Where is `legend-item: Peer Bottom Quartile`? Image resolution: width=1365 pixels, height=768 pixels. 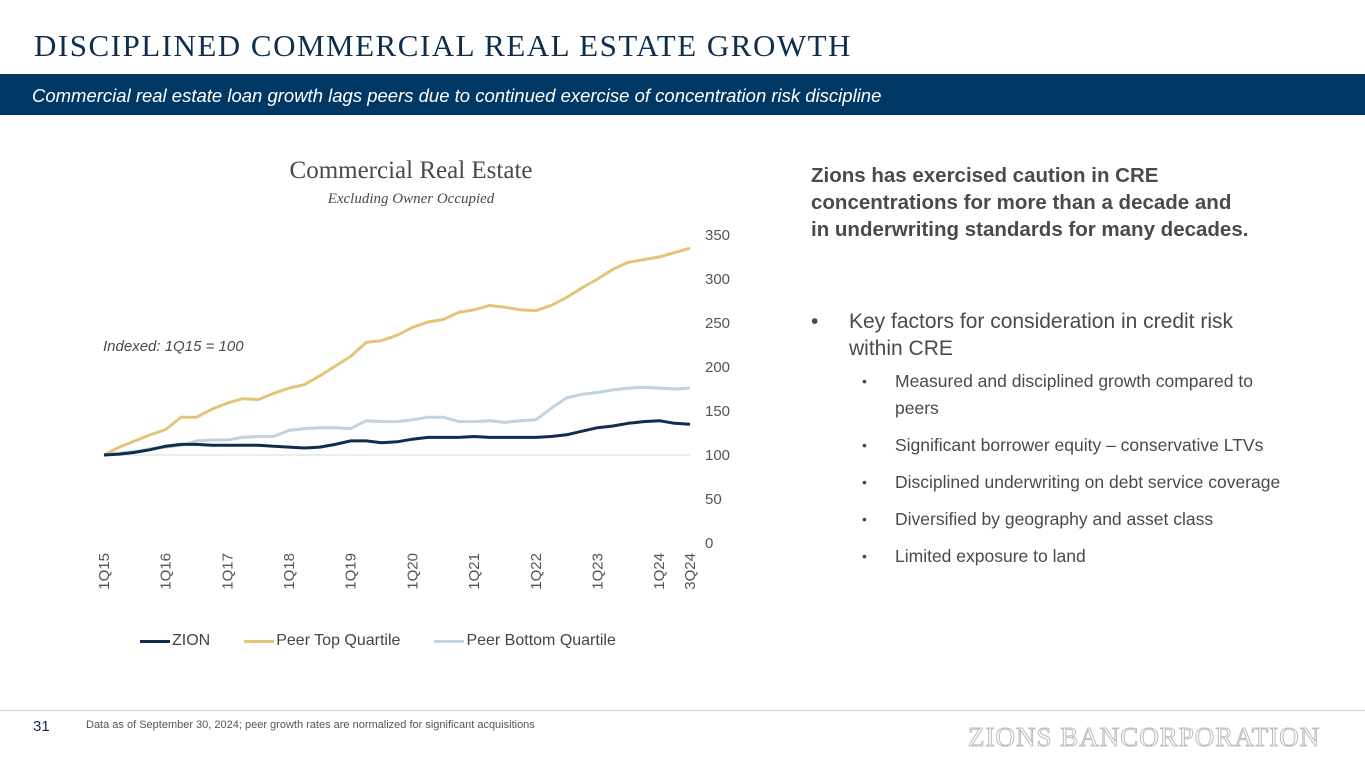 legend-item: Peer Bottom Quartile is located at coordinates (525, 641).